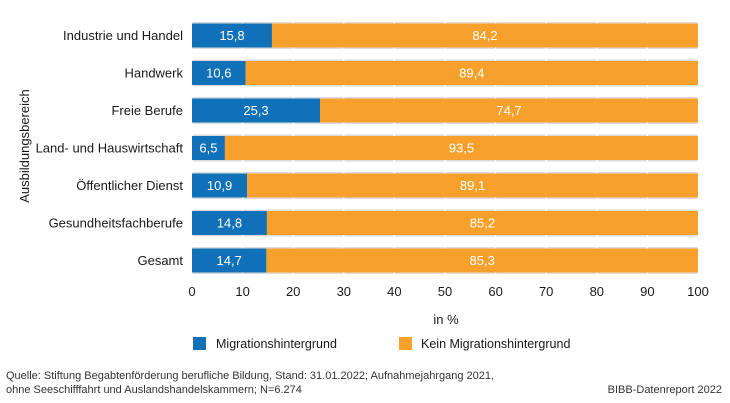  I want to click on bar-industrie-und-handel-migrationshintergrund, so click(232, 35).